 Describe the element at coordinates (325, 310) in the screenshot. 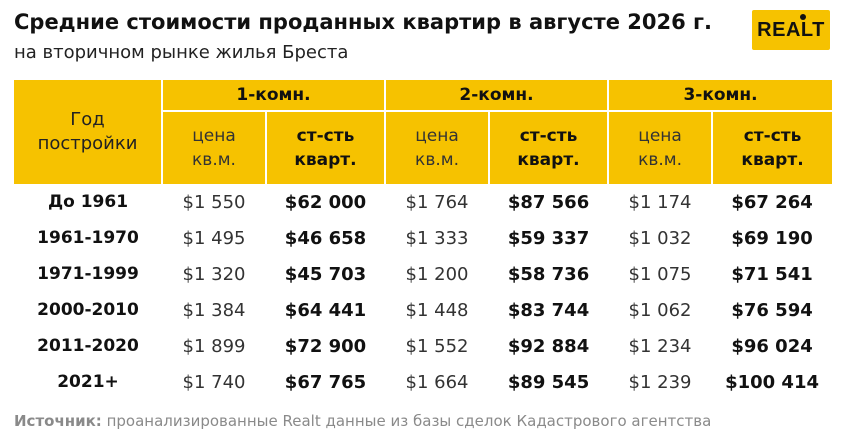

I see `apartment-price-cell: $64 441` at that location.